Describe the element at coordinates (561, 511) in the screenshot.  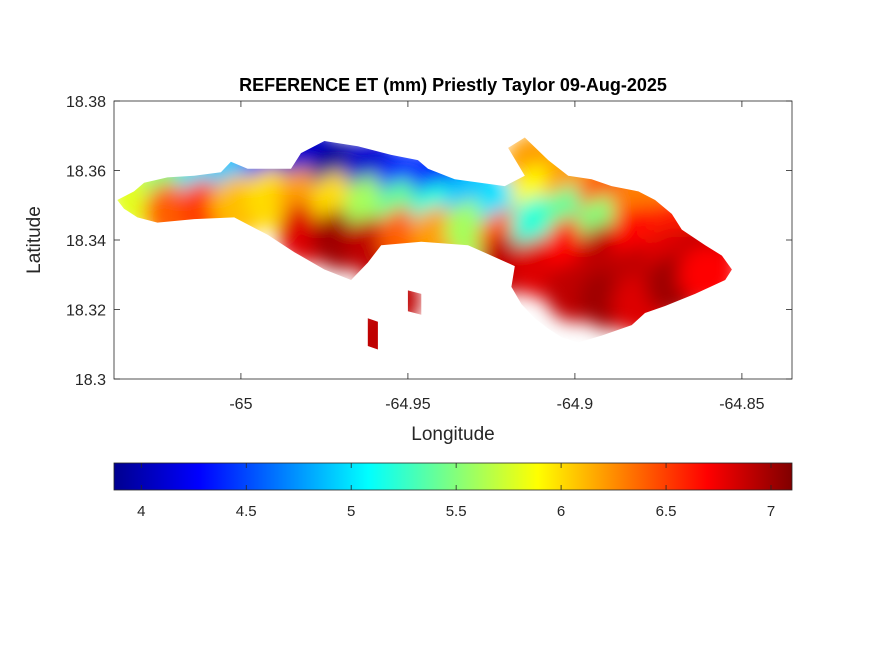
I see `colorbar-tick-label: 6` at that location.